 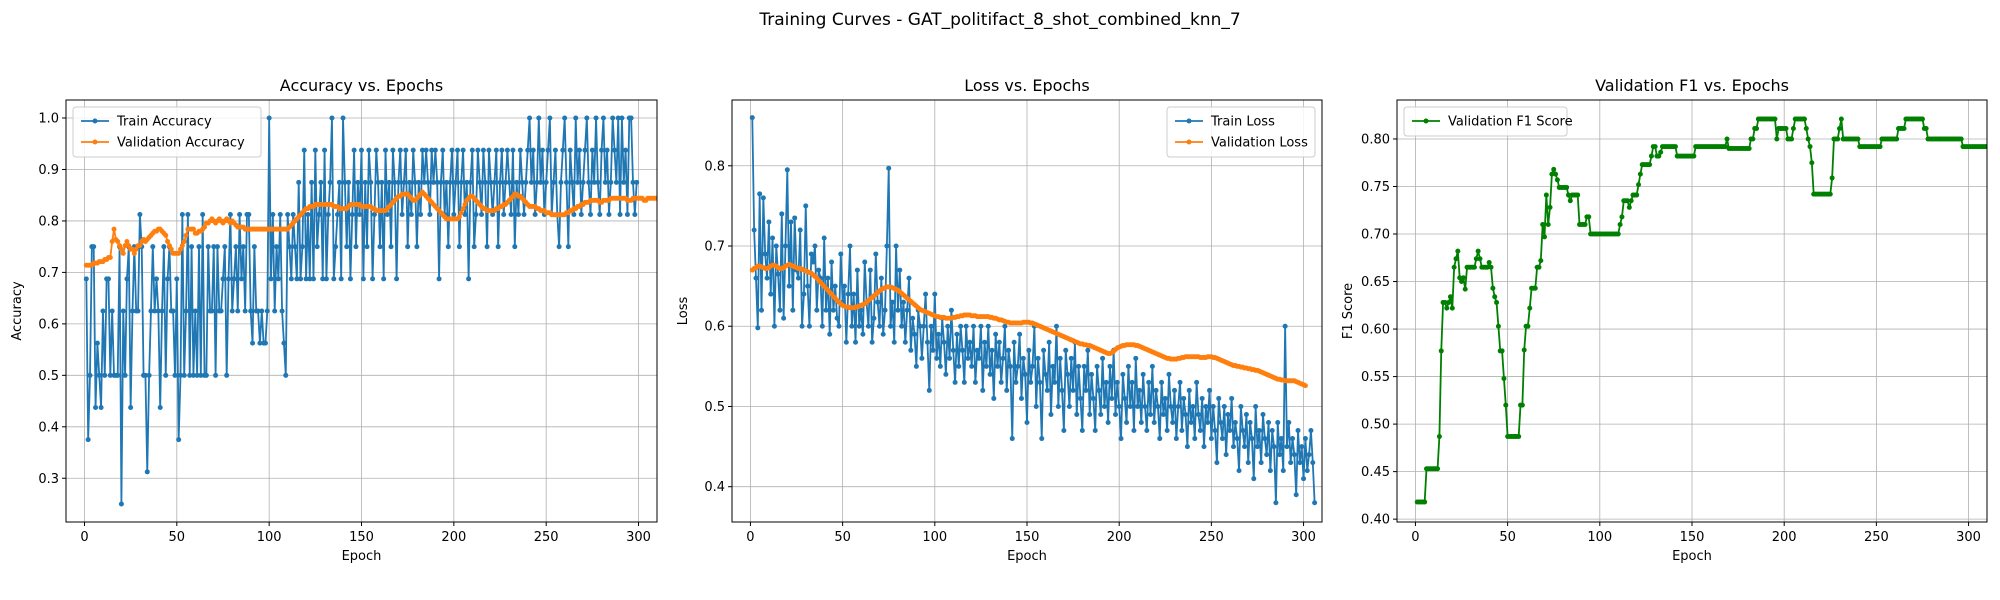 I want to click on f1-xtick-label: 100, so click(x=1599, y=537).